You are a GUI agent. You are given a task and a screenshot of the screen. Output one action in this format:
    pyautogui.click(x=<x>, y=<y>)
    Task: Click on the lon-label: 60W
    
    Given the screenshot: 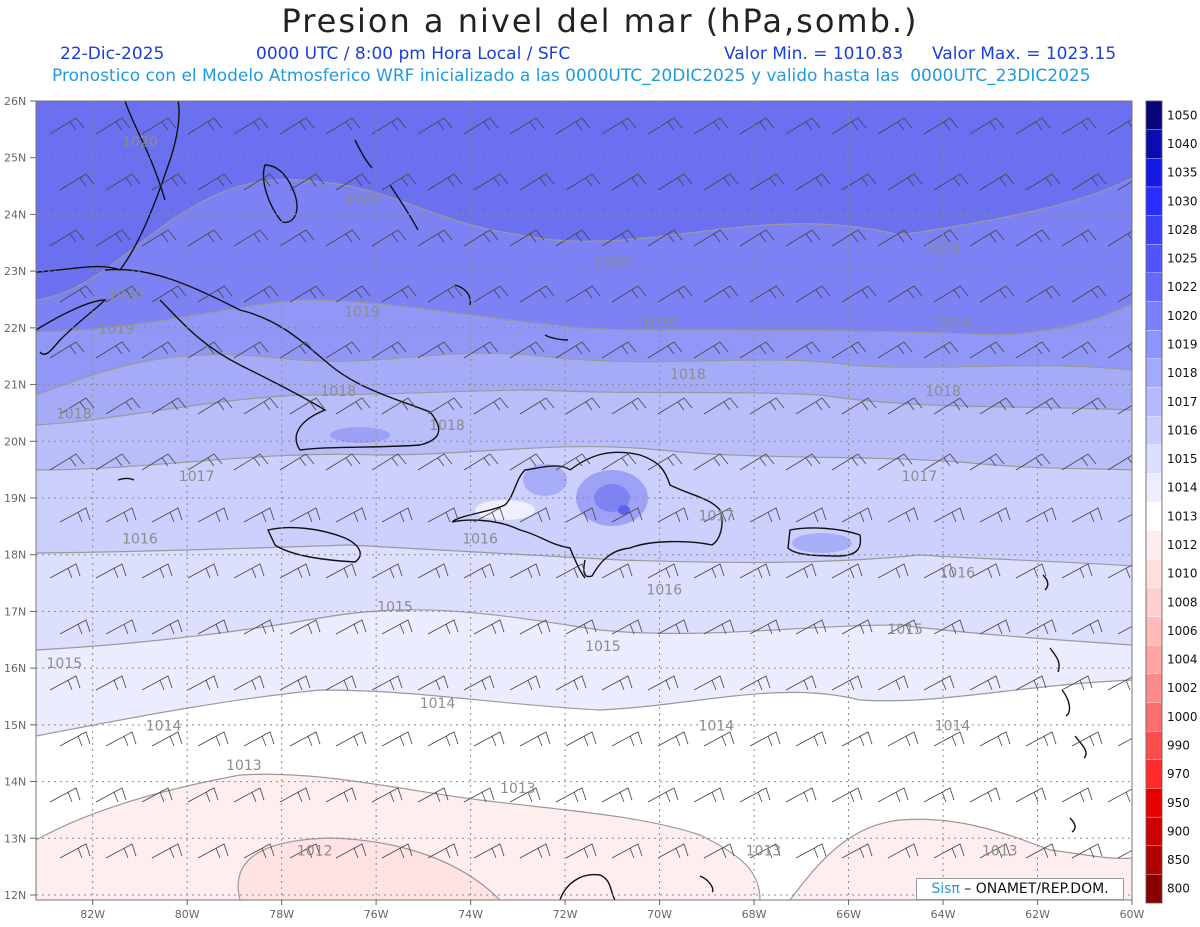 What is the action you would take?
    pyautogui.click(x=1132, y=914)
    